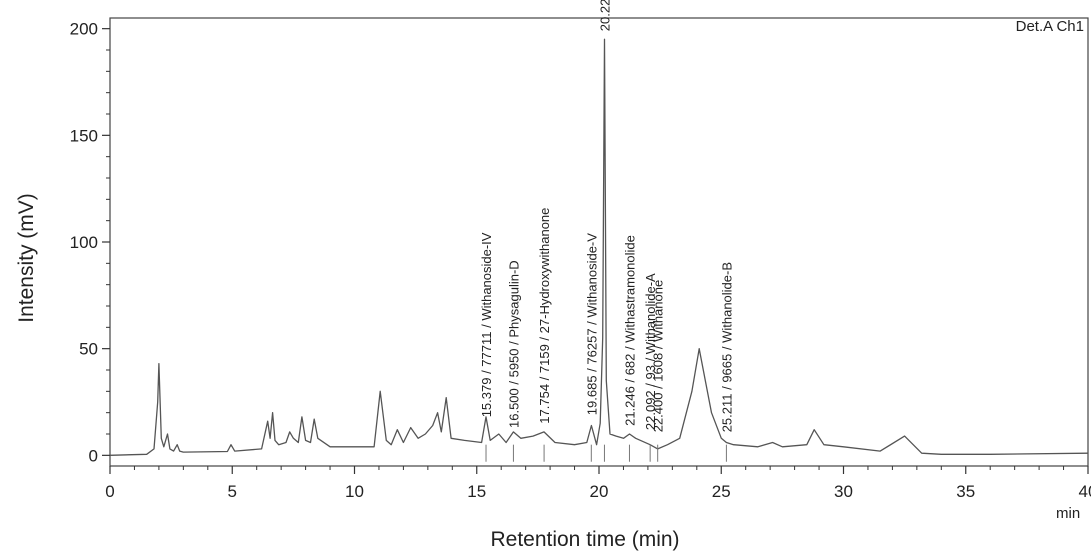 This screenshot has width=1091, height=555. I want to click on peak-annotation: 16.500 / 5950 / Physagulin-D, so click(513, 344).